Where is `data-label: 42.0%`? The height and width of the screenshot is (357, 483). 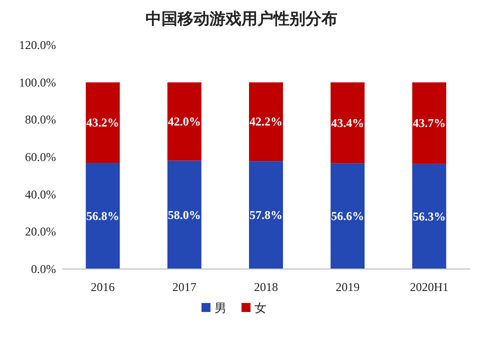 data-label: 42.0% is located at coordinates (184, 121).